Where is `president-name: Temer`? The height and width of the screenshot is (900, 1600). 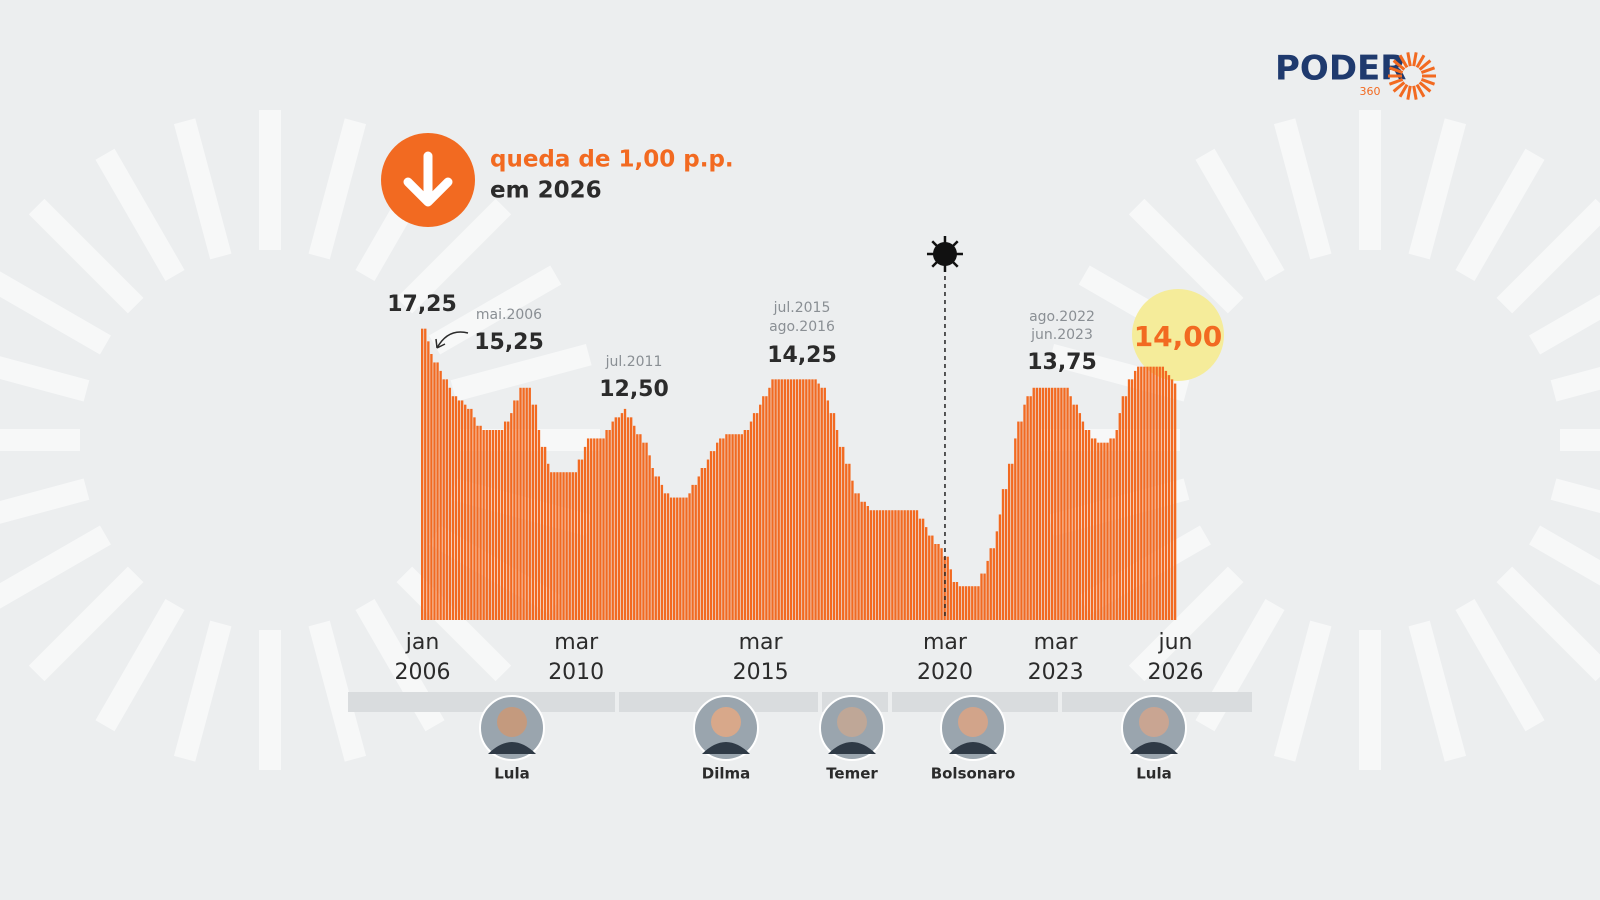
president-name: Temer is located at coordinates (852, 774).